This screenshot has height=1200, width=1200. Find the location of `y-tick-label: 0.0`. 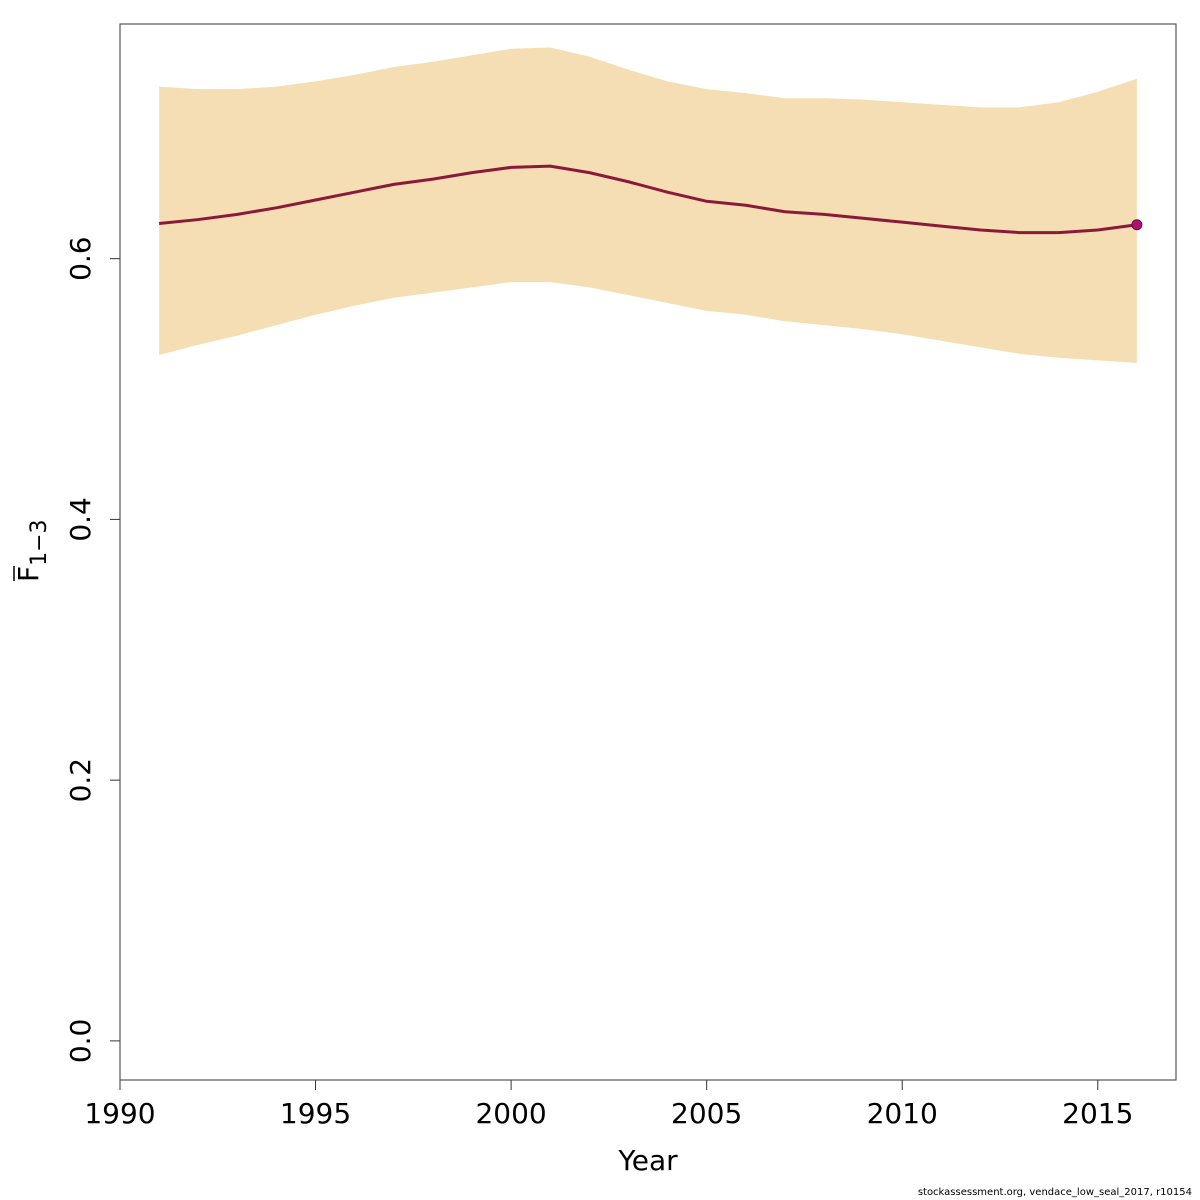

y-tick-label: 0.0 is located at coordinates (80, 1041).